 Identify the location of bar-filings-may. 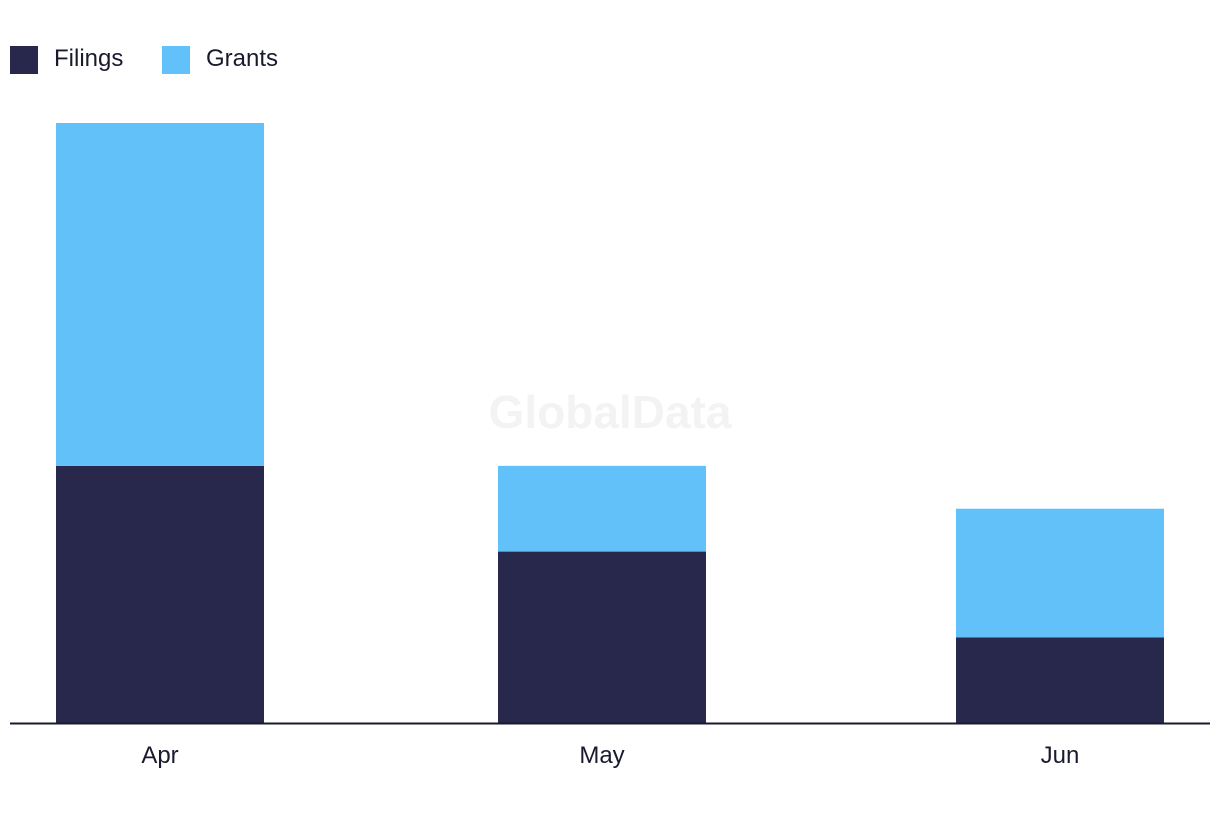
(602, 637).